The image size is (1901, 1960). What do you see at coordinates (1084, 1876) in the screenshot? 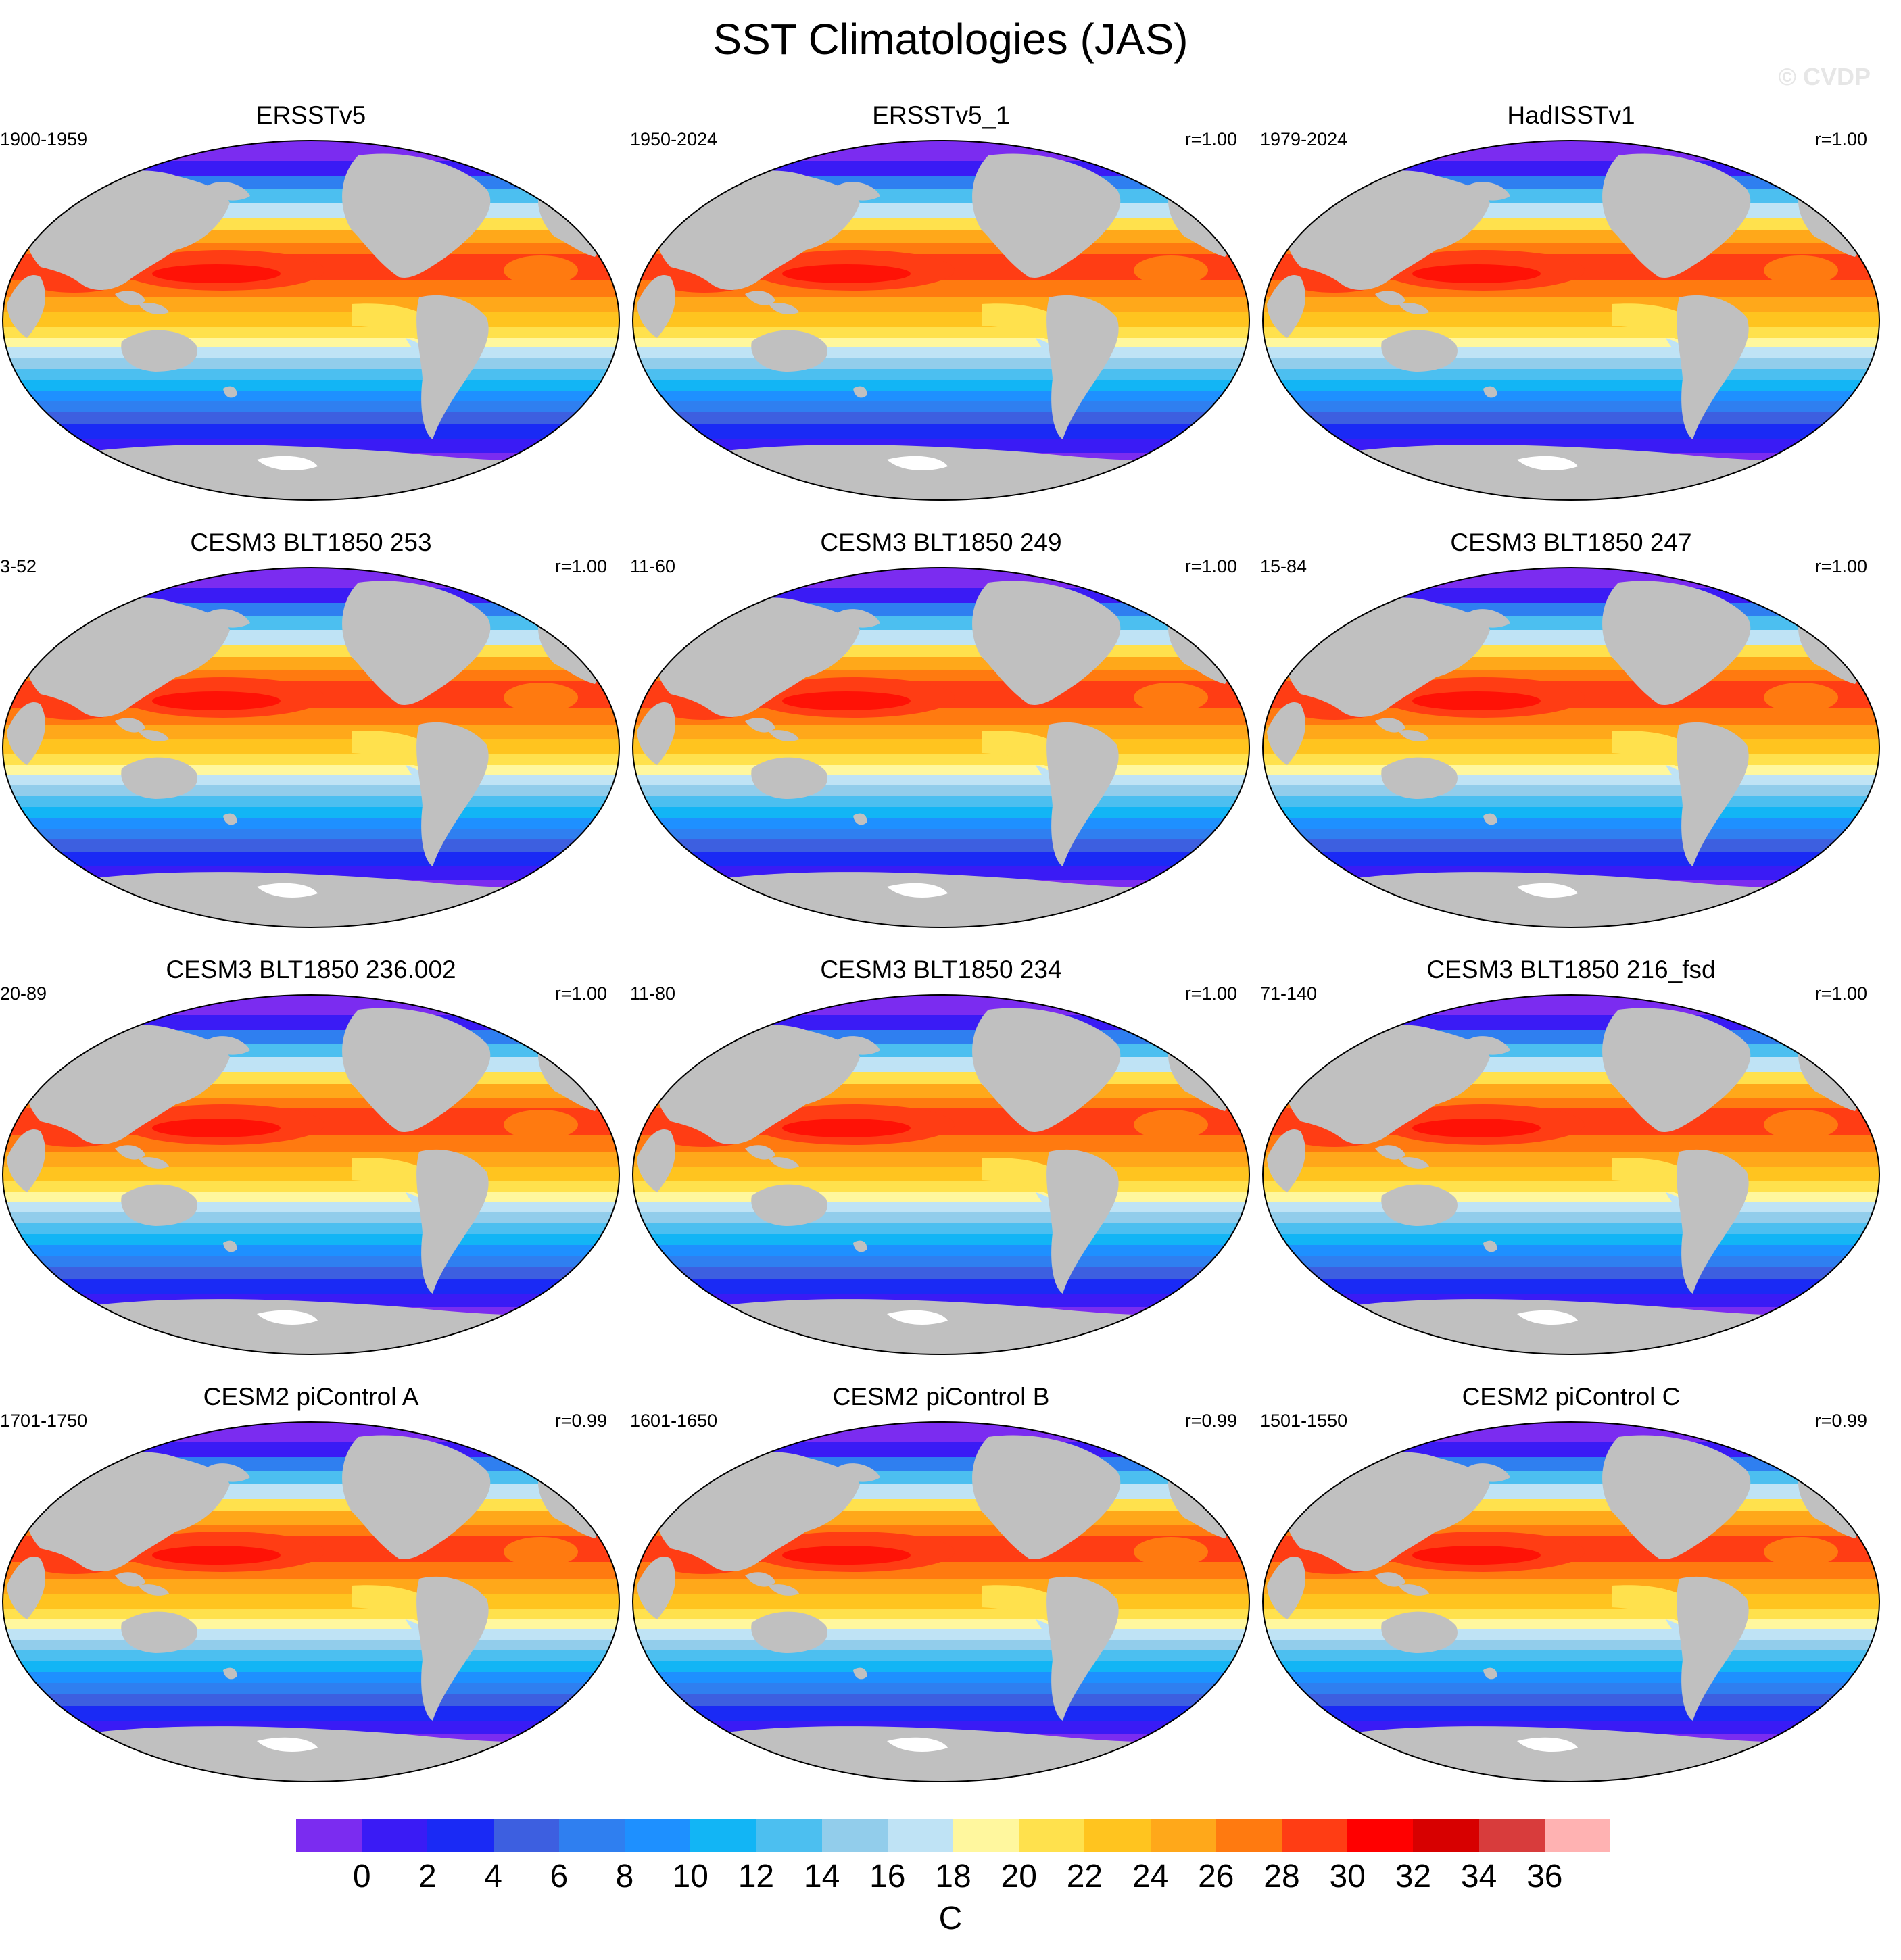
I see `colorbar-tick-label: 22` at bounding box center [1084, 1876].